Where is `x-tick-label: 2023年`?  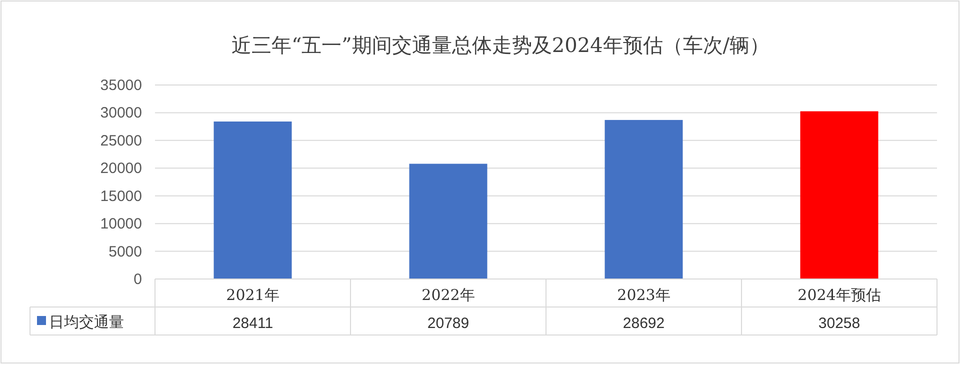 x-tick-label: 2023年 is located at coordinates (643, 295).